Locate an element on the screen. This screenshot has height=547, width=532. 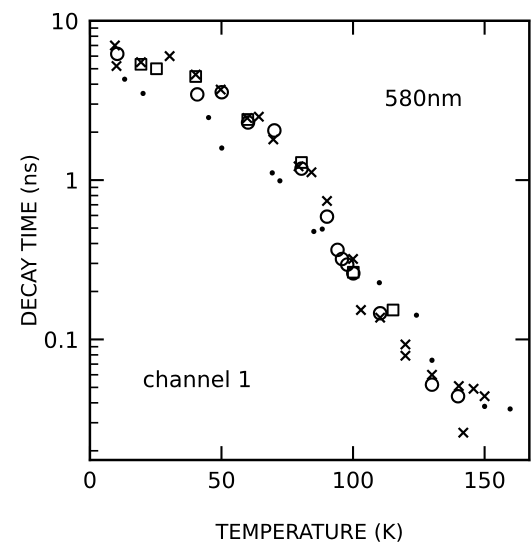
x-axis-title: TEMPERATURE (K) is located at coordinates (309, 532).